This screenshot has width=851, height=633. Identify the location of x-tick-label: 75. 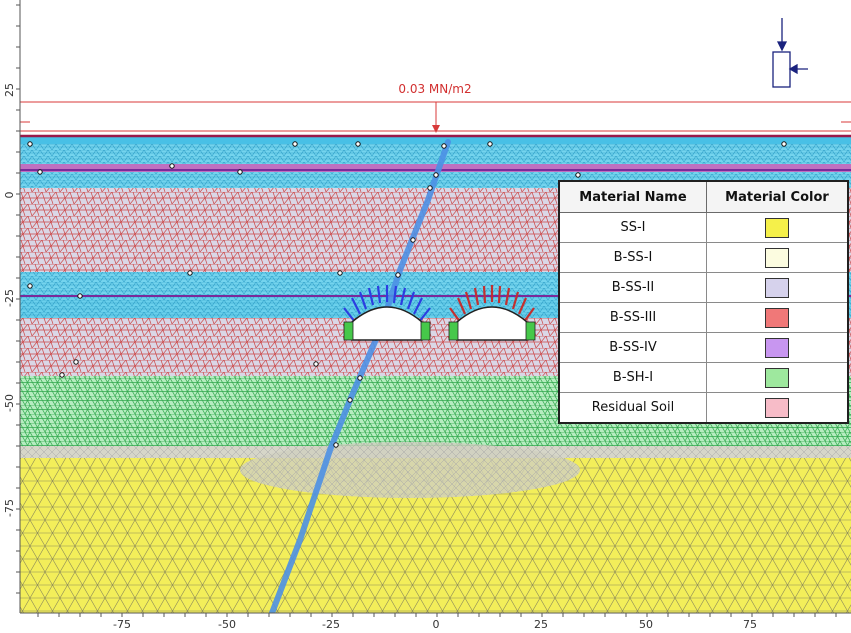
(750, 624).